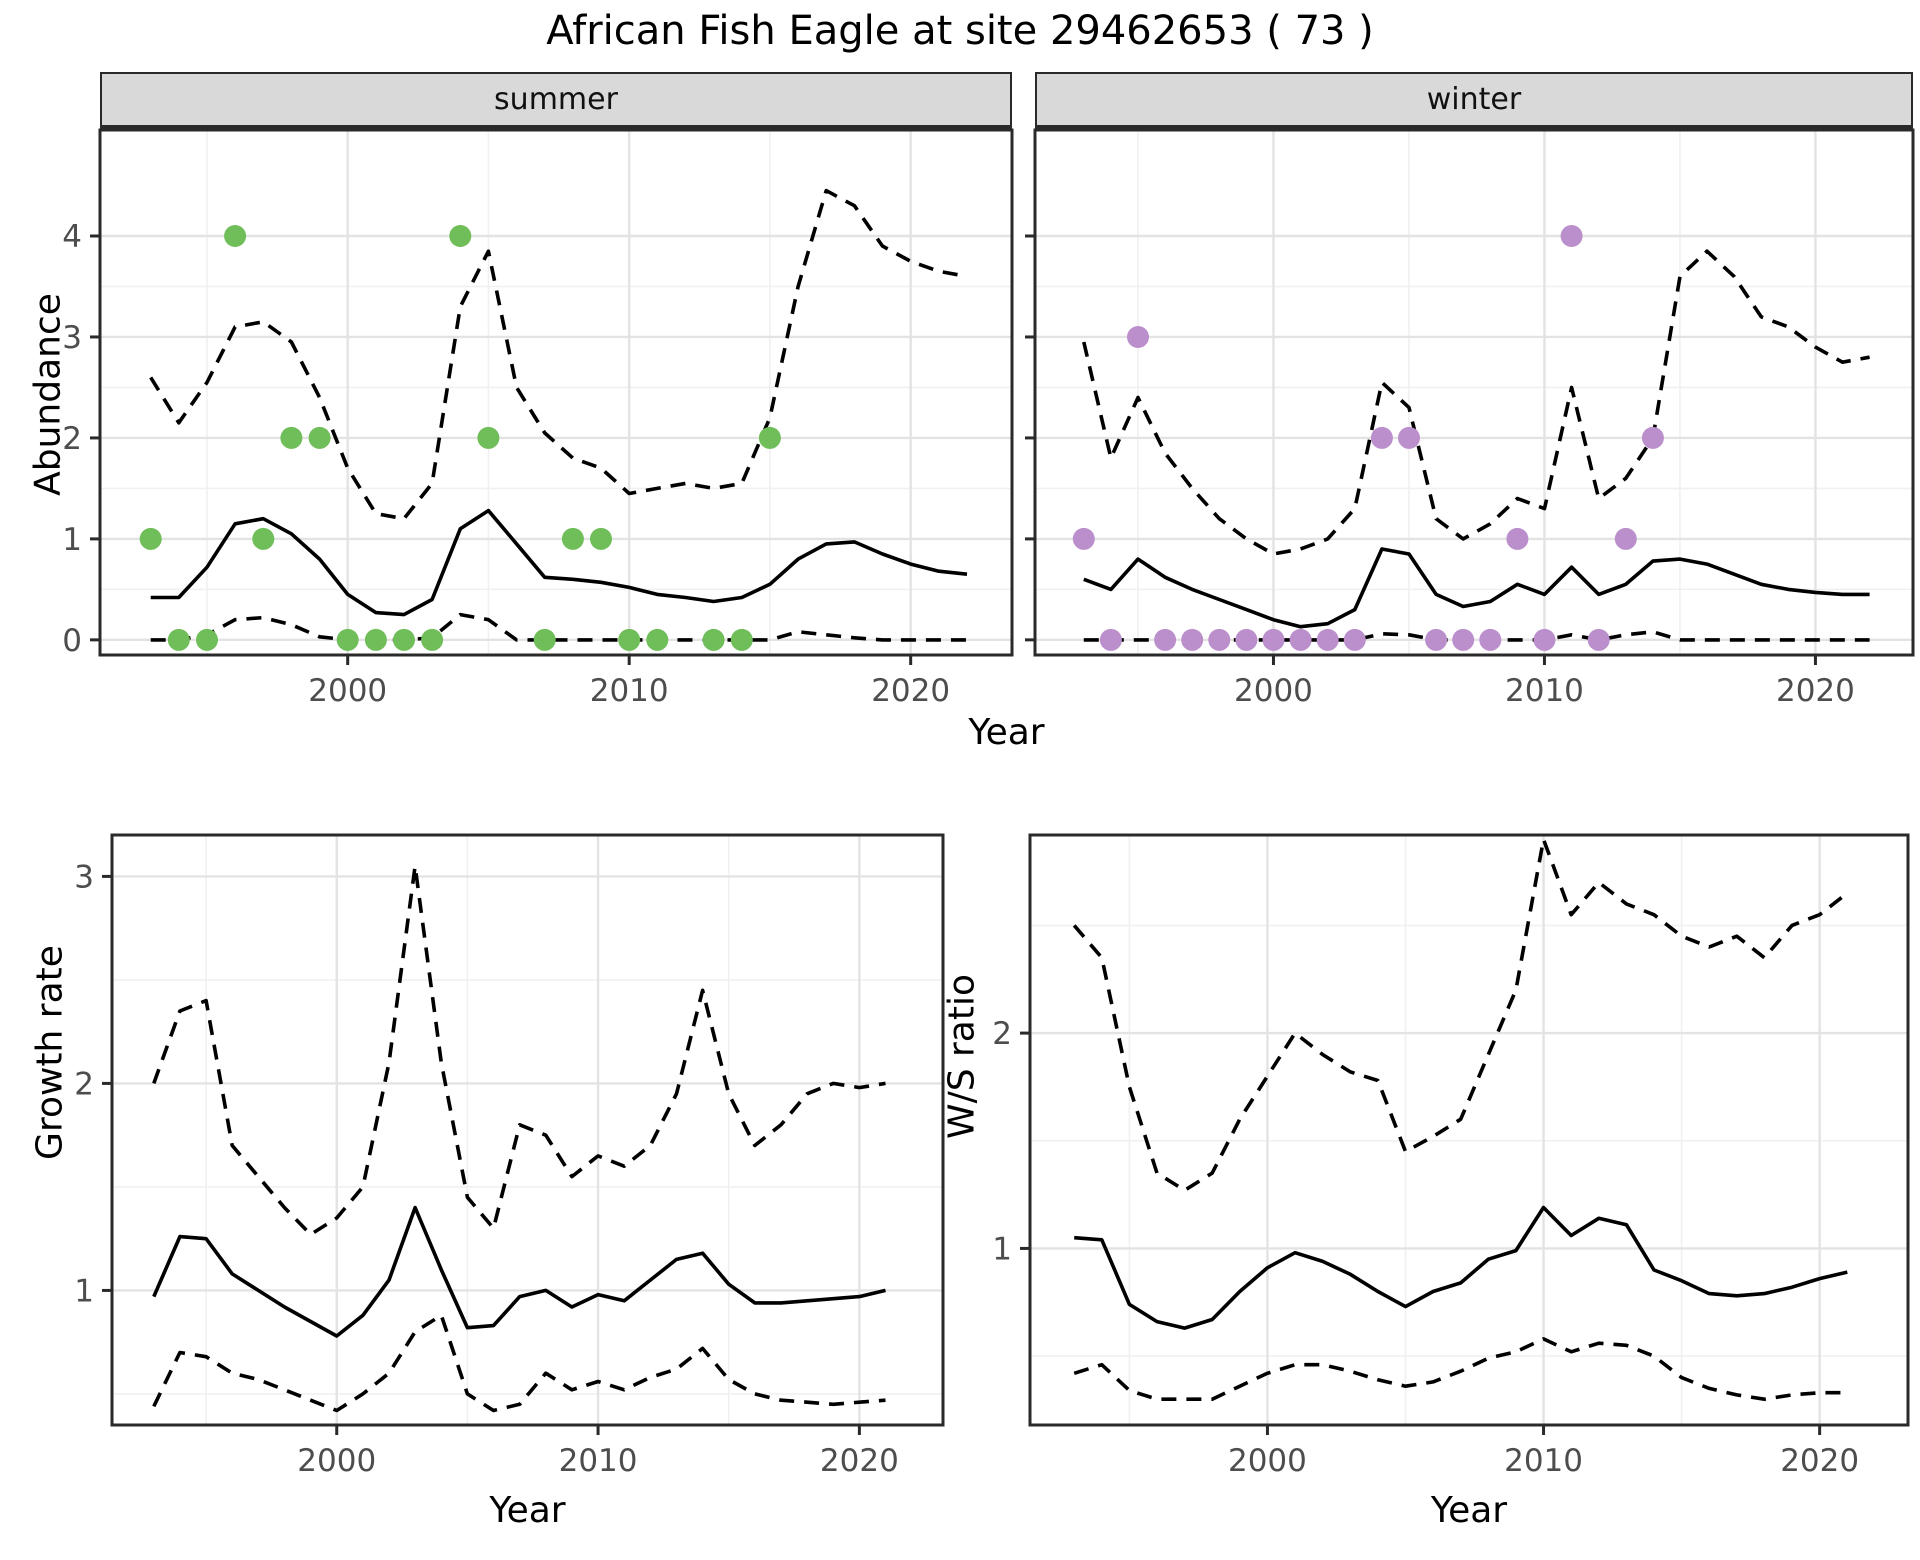 This screenshot has width=1920, height=1560. What do you see at coordinates (527, 1510) in the screenshot?
I see `x-axis-title-growth: Year` at bounding box center [527, 1510].